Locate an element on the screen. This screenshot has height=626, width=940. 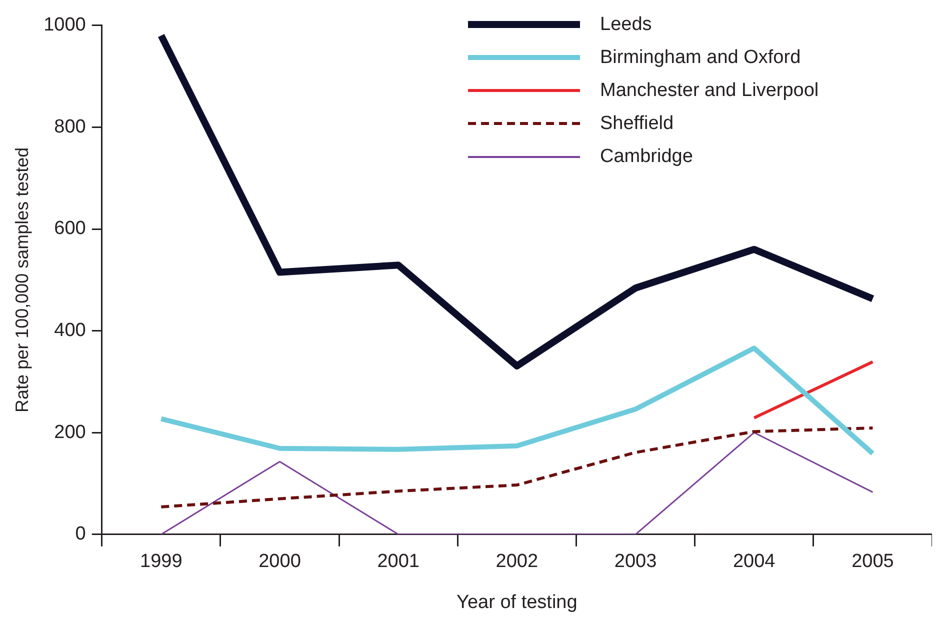
y-tick-label: 200 is located at coordinates (70, 432).